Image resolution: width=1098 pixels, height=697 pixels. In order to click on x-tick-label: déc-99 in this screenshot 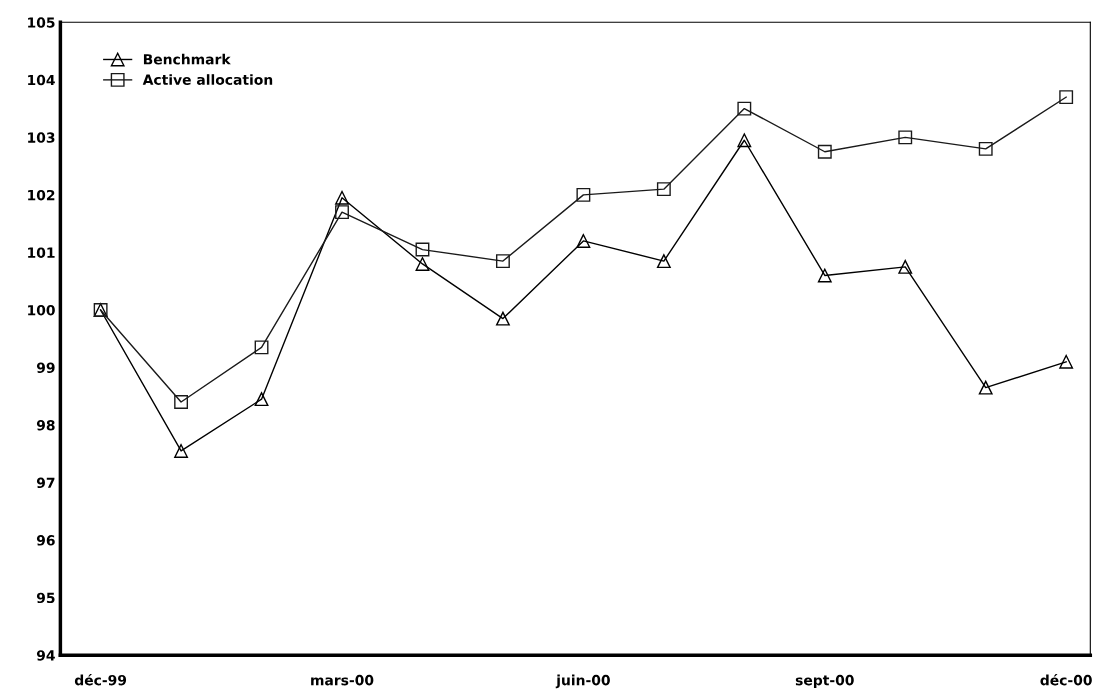, I will do `click(100, 680)`.